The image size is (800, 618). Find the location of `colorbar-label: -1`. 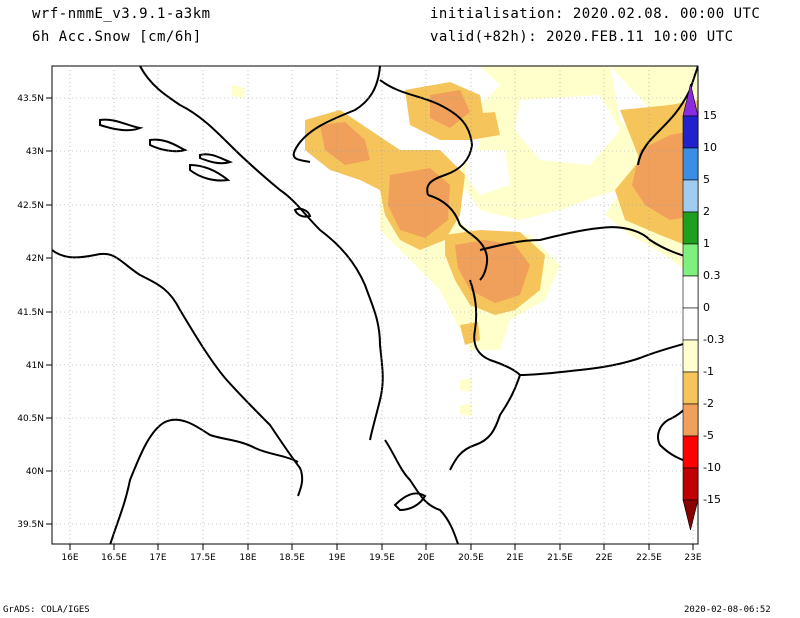

colorbar-label: -1 is located at coordinates (708, 371).